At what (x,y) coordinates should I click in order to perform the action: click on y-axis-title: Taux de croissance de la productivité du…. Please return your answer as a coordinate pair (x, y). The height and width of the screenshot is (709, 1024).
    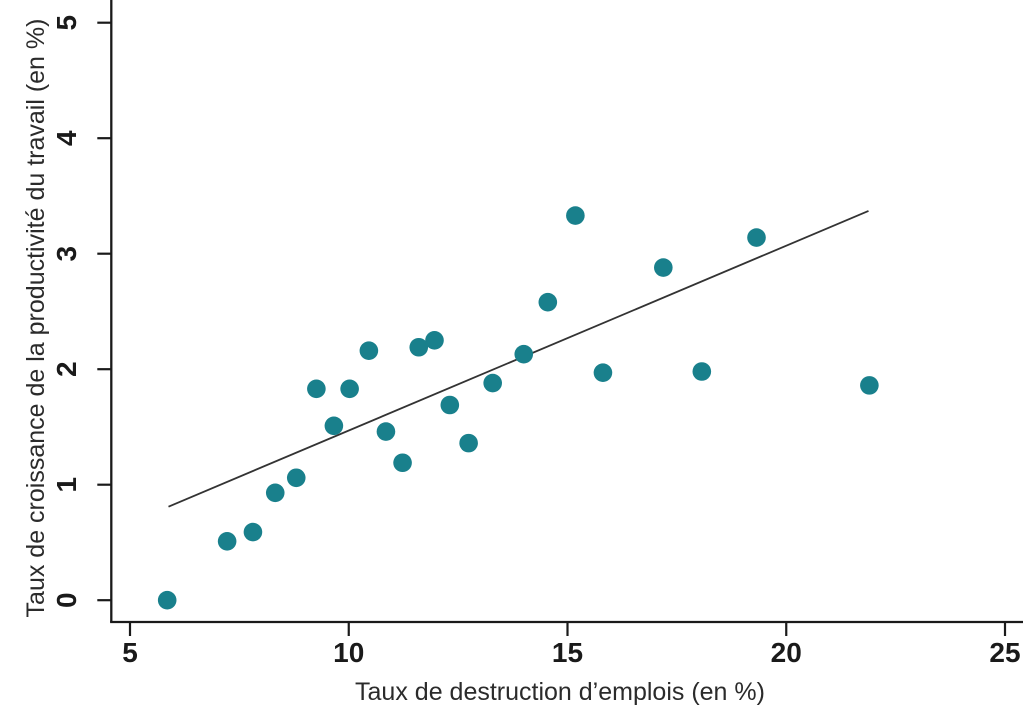
    Looking at the image, I should click on (36, 318).